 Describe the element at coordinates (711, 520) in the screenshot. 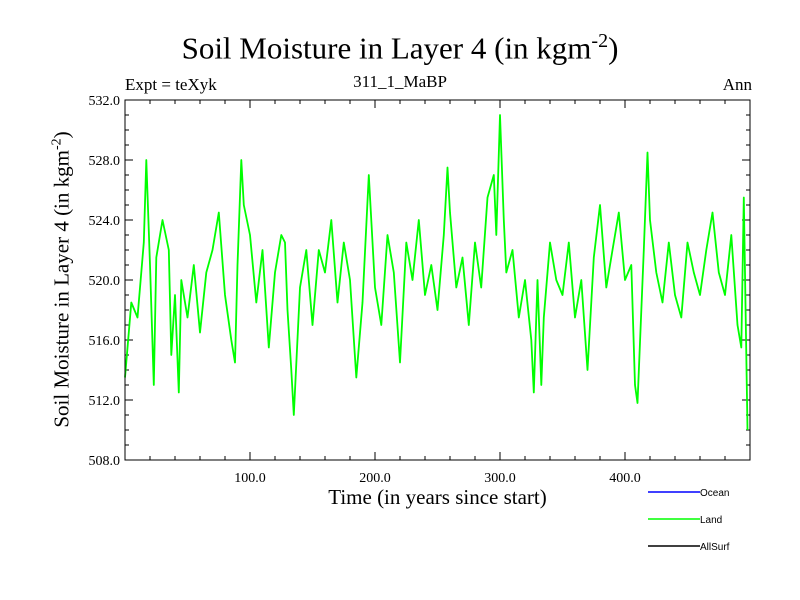

I see `legend-label-land: Land` at that location.